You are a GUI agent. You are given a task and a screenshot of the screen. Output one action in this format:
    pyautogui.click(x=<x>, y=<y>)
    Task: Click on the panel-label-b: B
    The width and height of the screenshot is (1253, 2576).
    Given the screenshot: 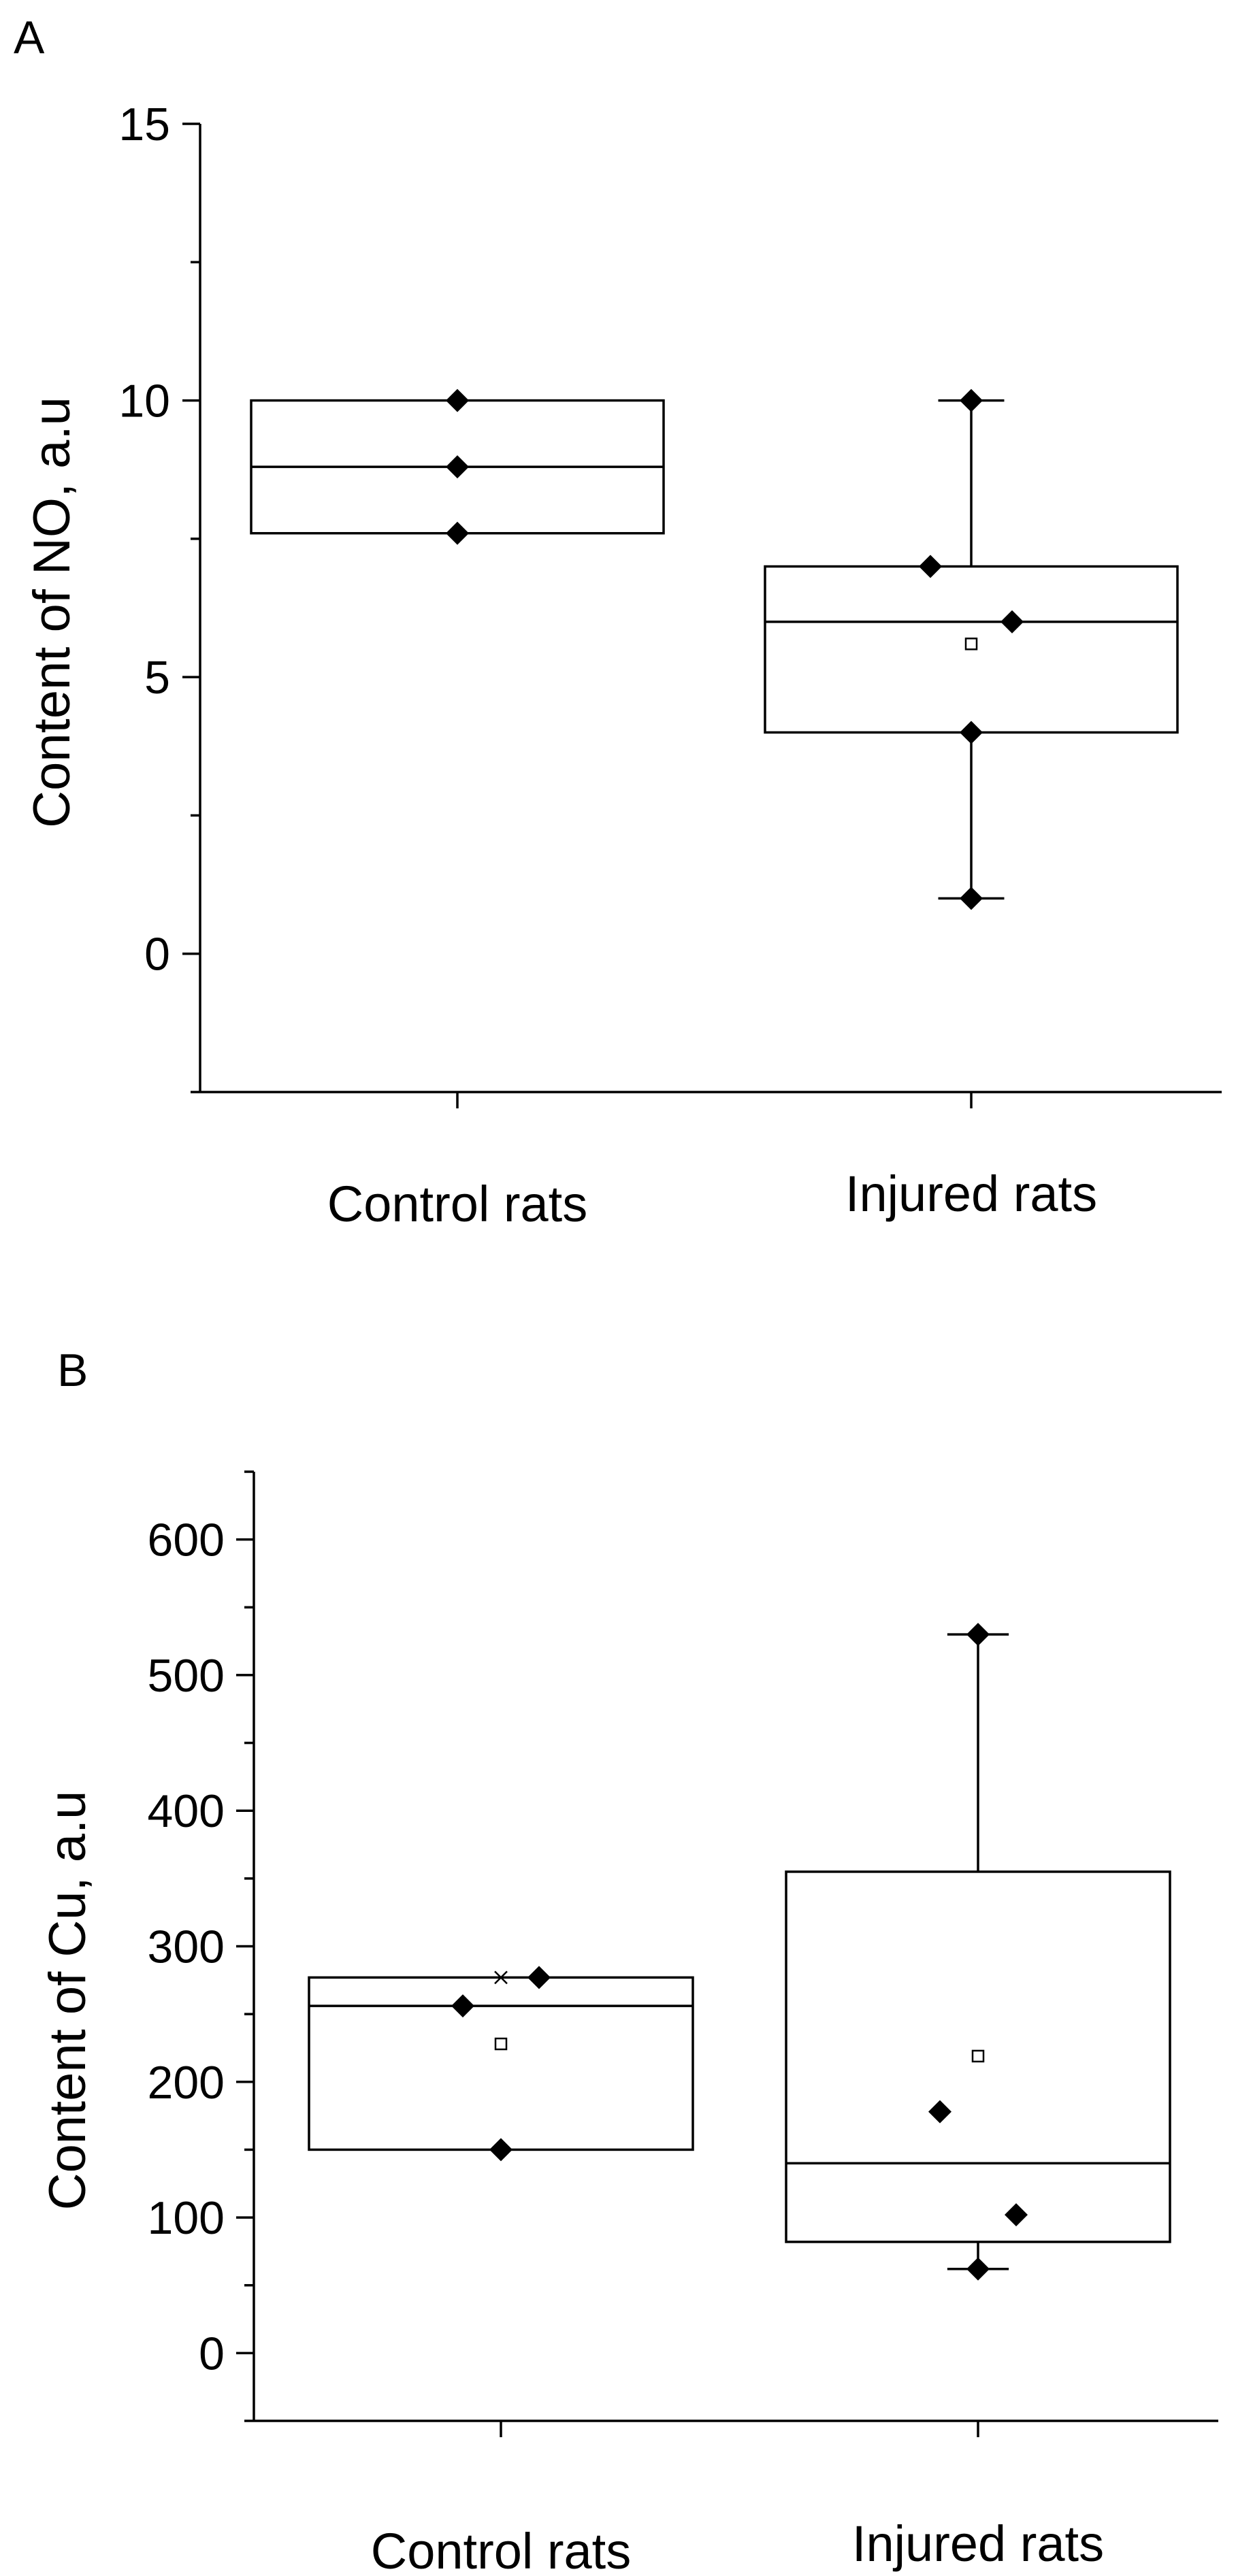 What is the action you would take?
    pyautogui.click(x=72, y=1370)
    